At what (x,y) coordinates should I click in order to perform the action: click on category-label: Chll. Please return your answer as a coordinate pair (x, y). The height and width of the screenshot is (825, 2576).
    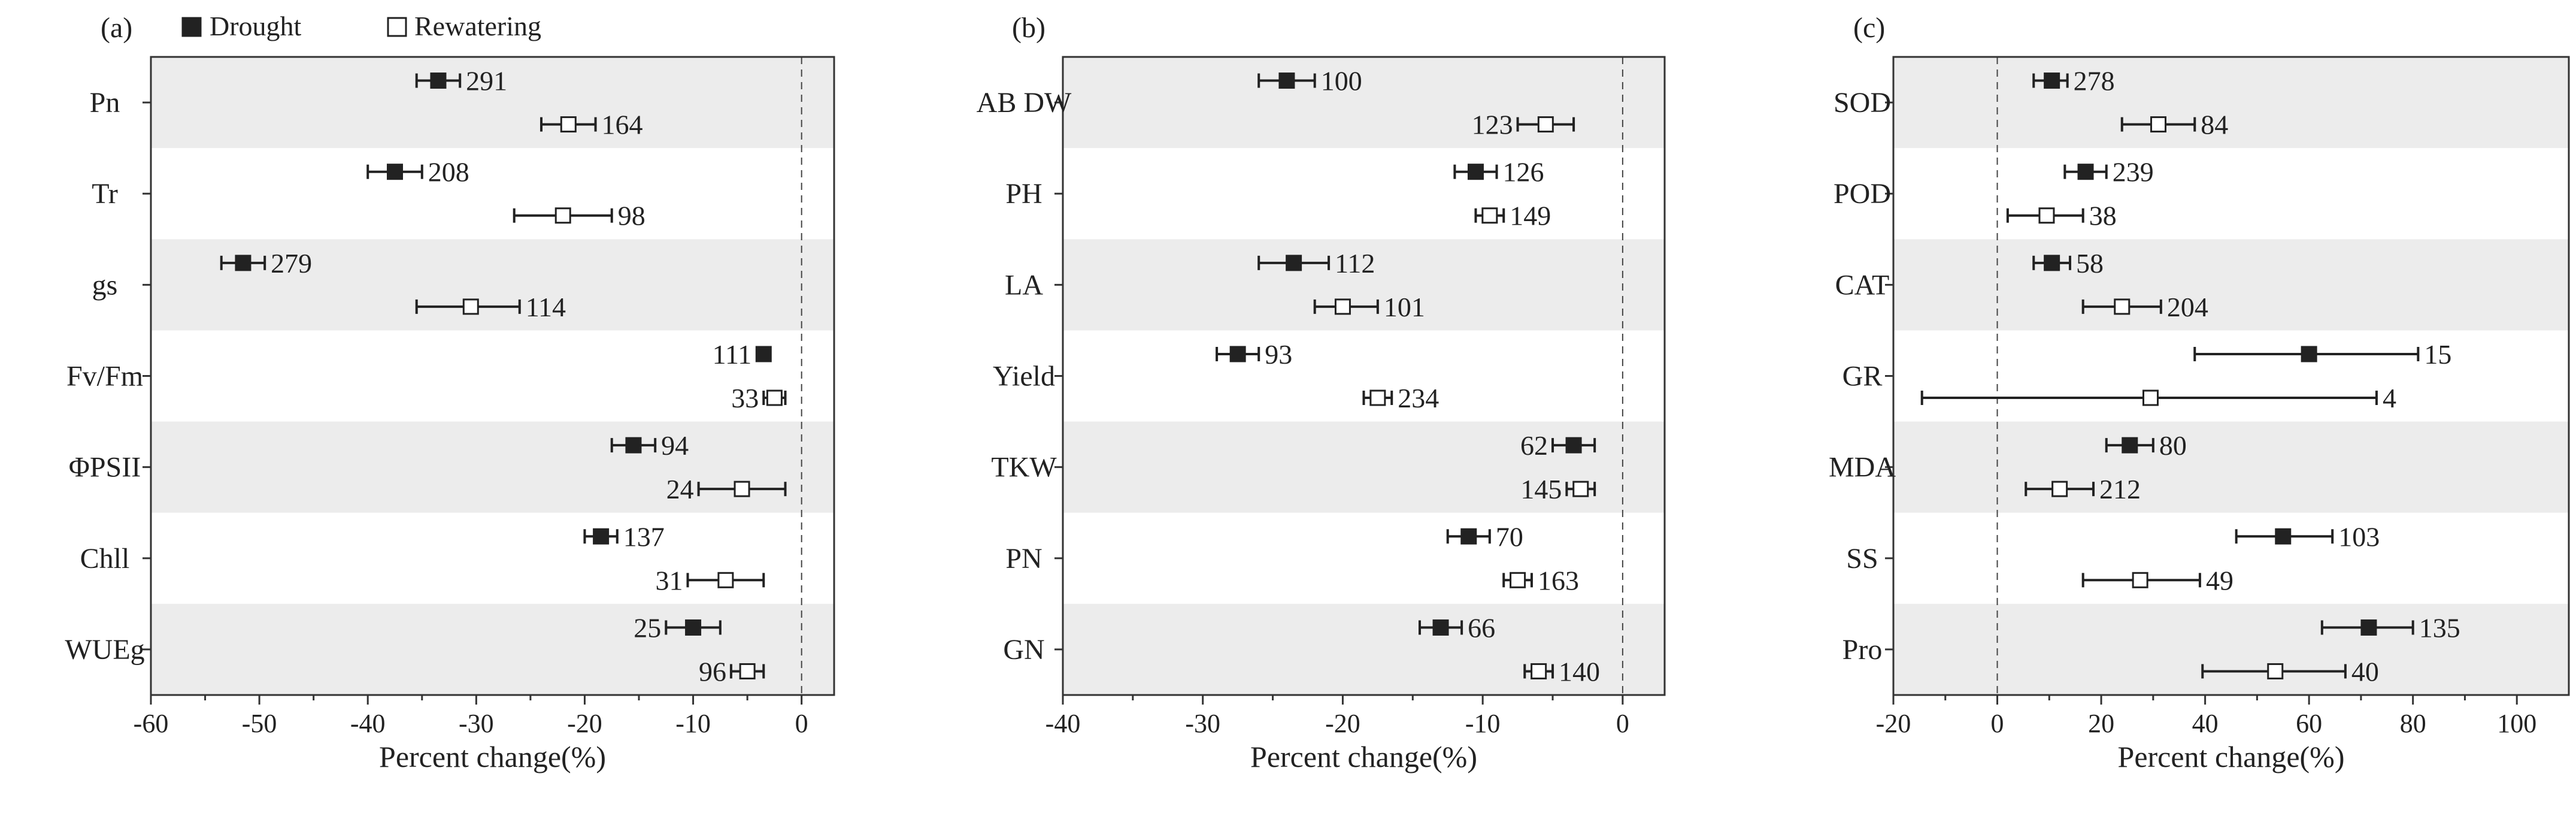
    Looking at the image, I should click on (105, 559).